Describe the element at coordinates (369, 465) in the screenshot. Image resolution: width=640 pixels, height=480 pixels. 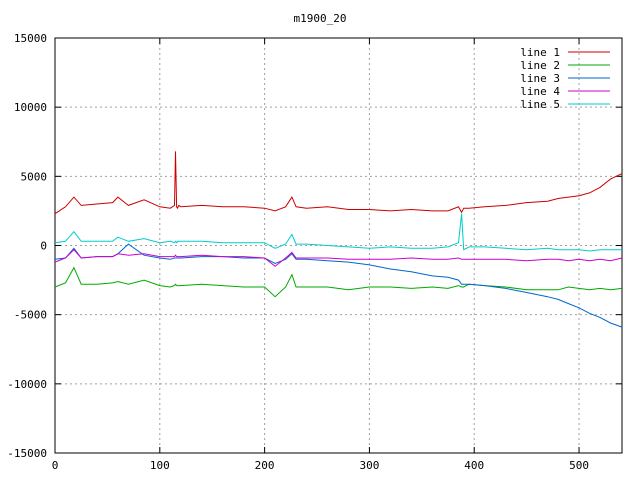
I see `x-tick-label: 300` at that location.